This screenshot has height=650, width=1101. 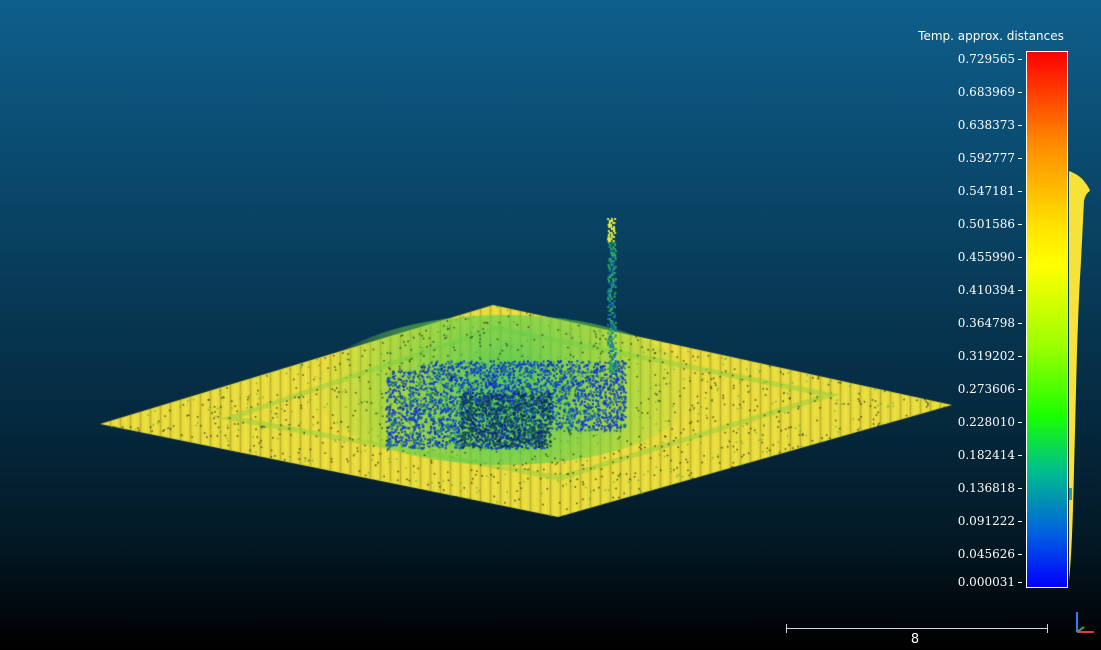 What do you see at coordinates (990, 488) in the screenshot?
I see `colorbar-tick: 0.136818` at bounding box center [990, 488].